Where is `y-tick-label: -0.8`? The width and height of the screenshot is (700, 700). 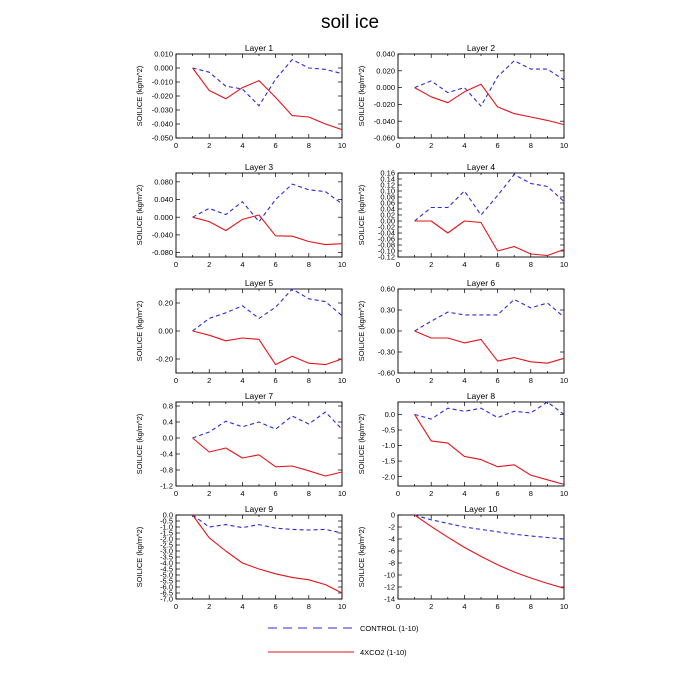
y-tick-label: -0.8 is located at coordinates (166, 470).